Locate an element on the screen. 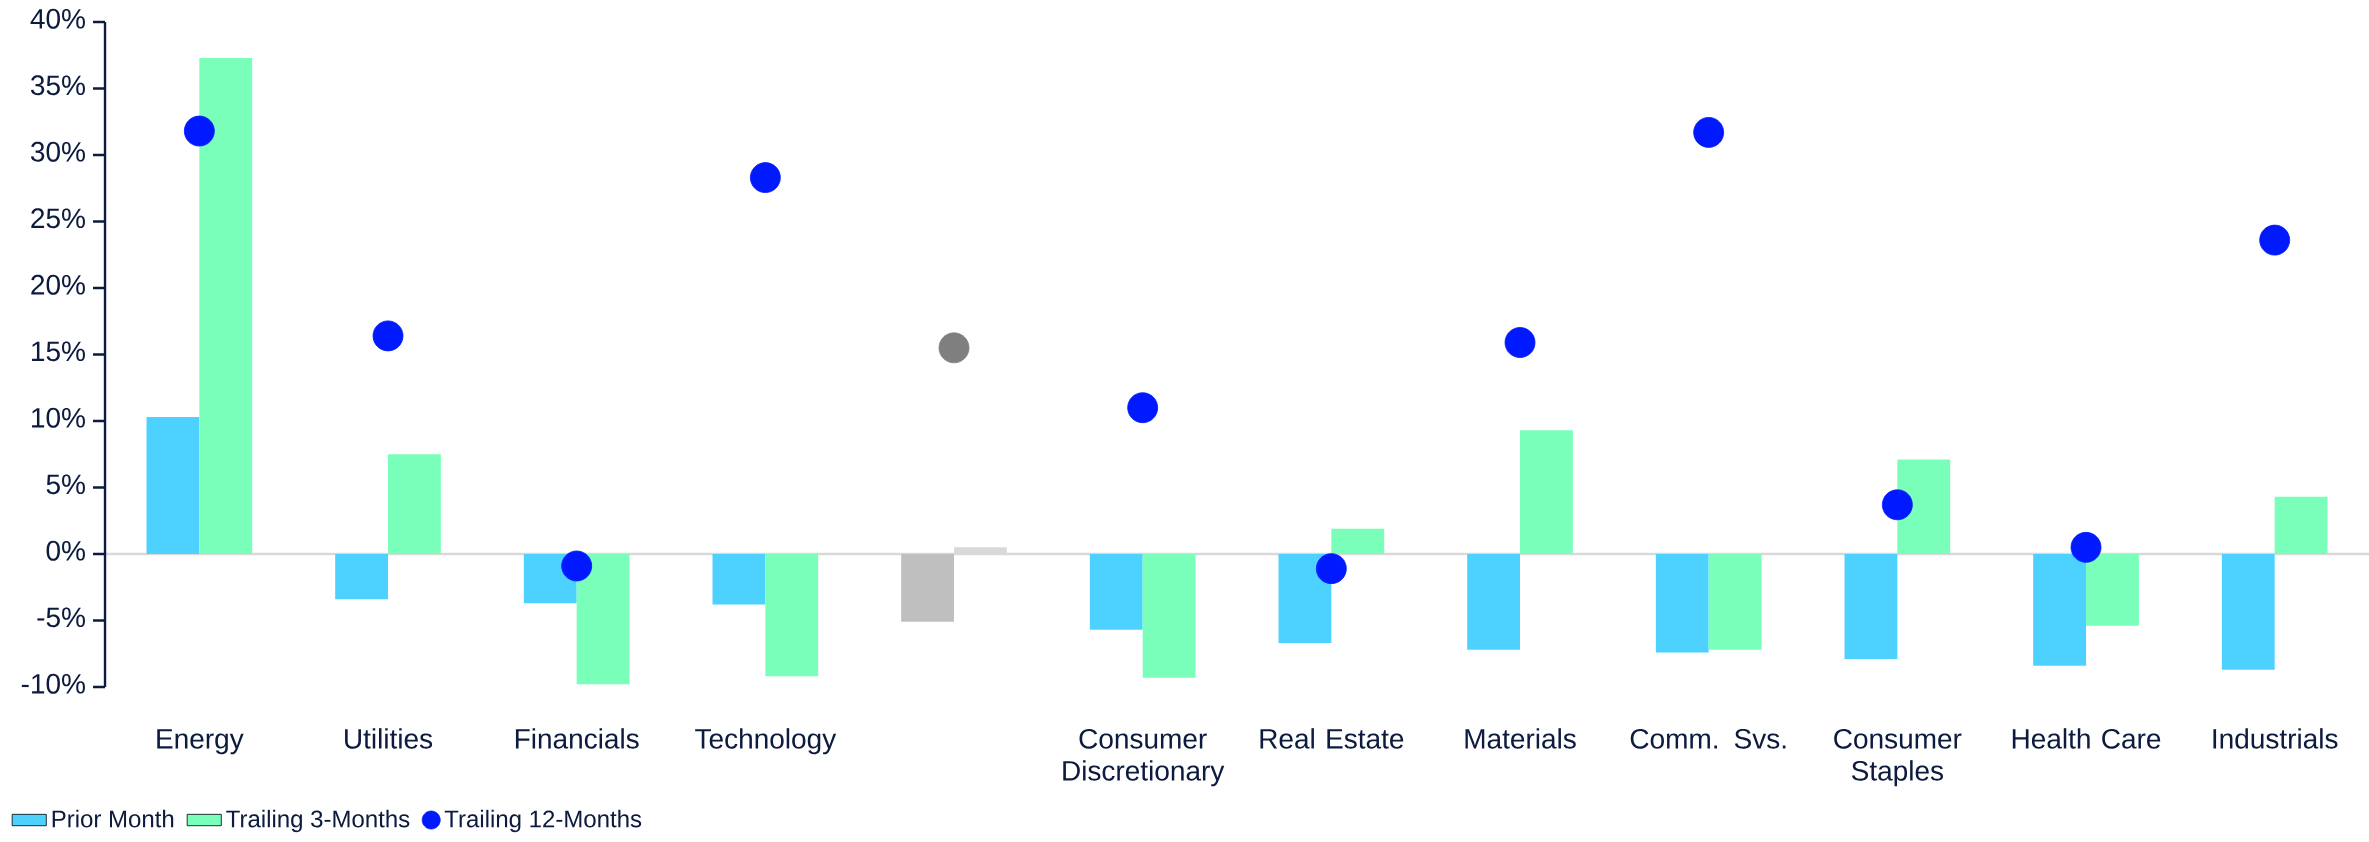 Image resolution: width=2369 pixels, height=842 pixels. x-tick-label: Comm. Svs. is located at coordinates (1708, 738).